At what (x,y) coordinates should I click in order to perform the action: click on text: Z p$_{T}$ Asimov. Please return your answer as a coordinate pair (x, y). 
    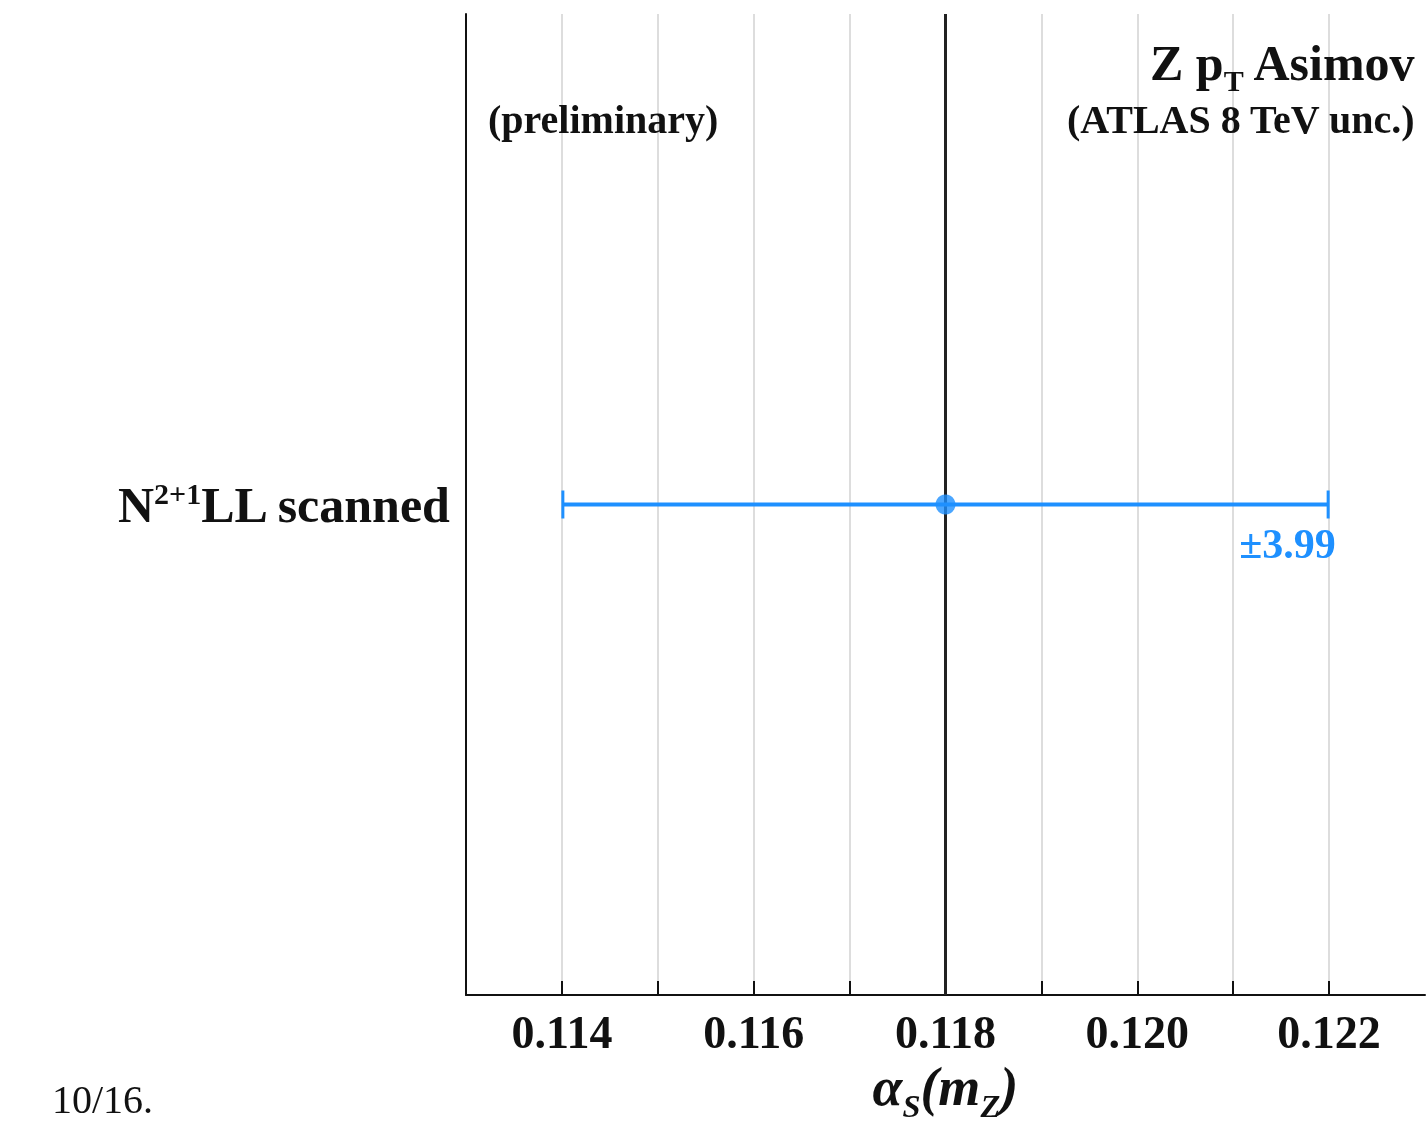
    Looking at the image, I should click on (1282, 66).